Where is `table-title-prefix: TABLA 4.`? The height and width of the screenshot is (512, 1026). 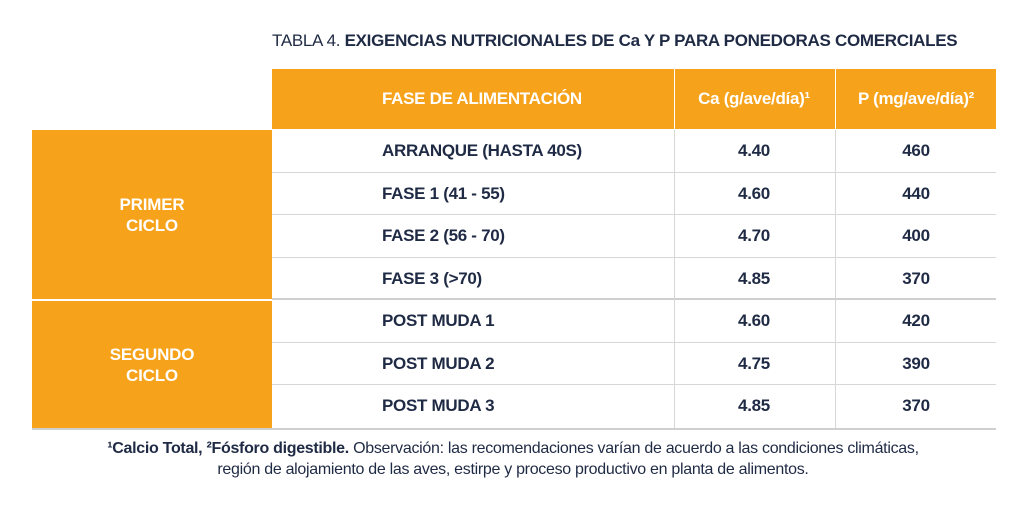 table-title-prefix: TABLA 4. is located at coordinates (306, 40).